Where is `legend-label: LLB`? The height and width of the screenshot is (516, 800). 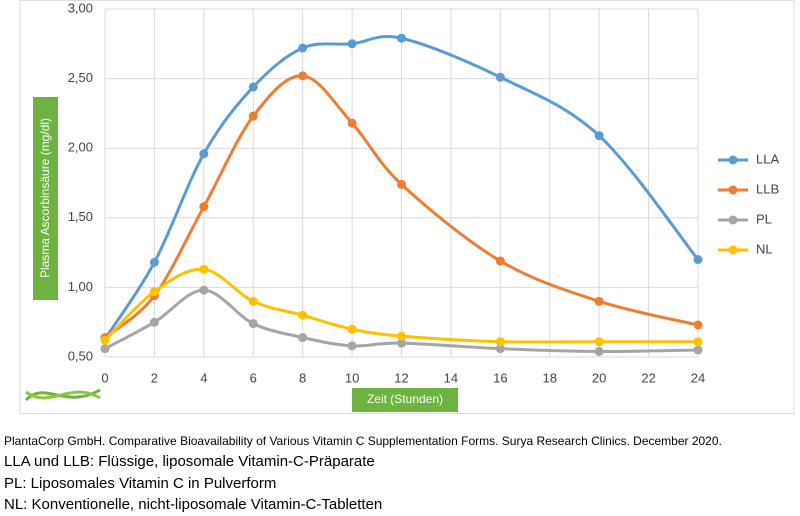 legend-label: LLB is located at coordinates (767, 188).